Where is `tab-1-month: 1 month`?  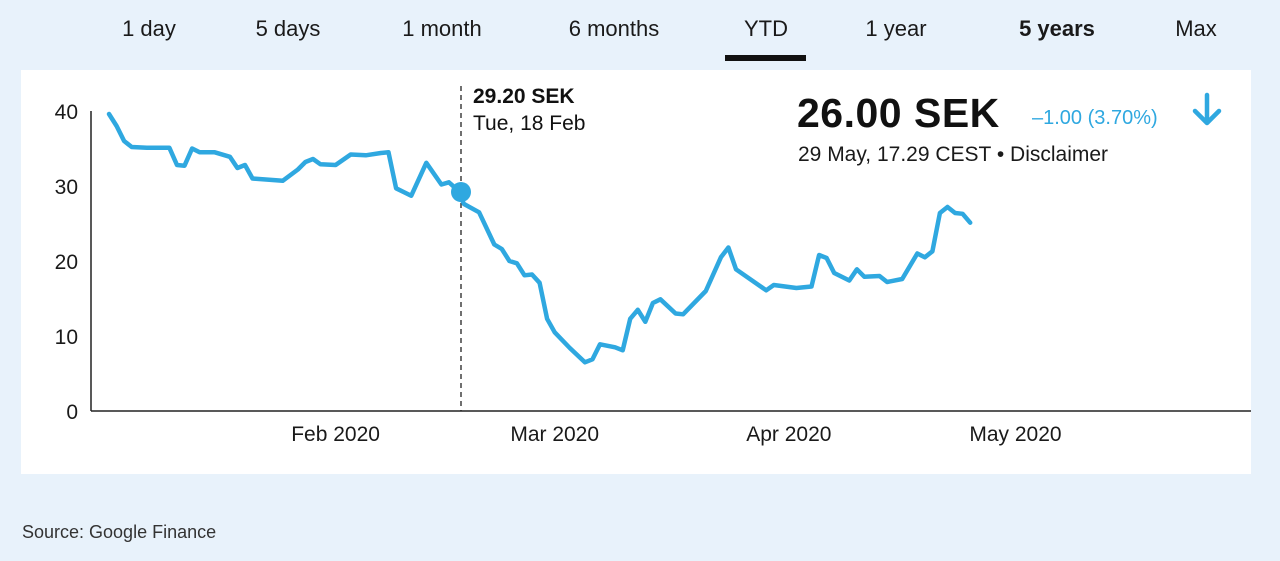
tab-1-month: 1 month is located at coordinates (442, 28).